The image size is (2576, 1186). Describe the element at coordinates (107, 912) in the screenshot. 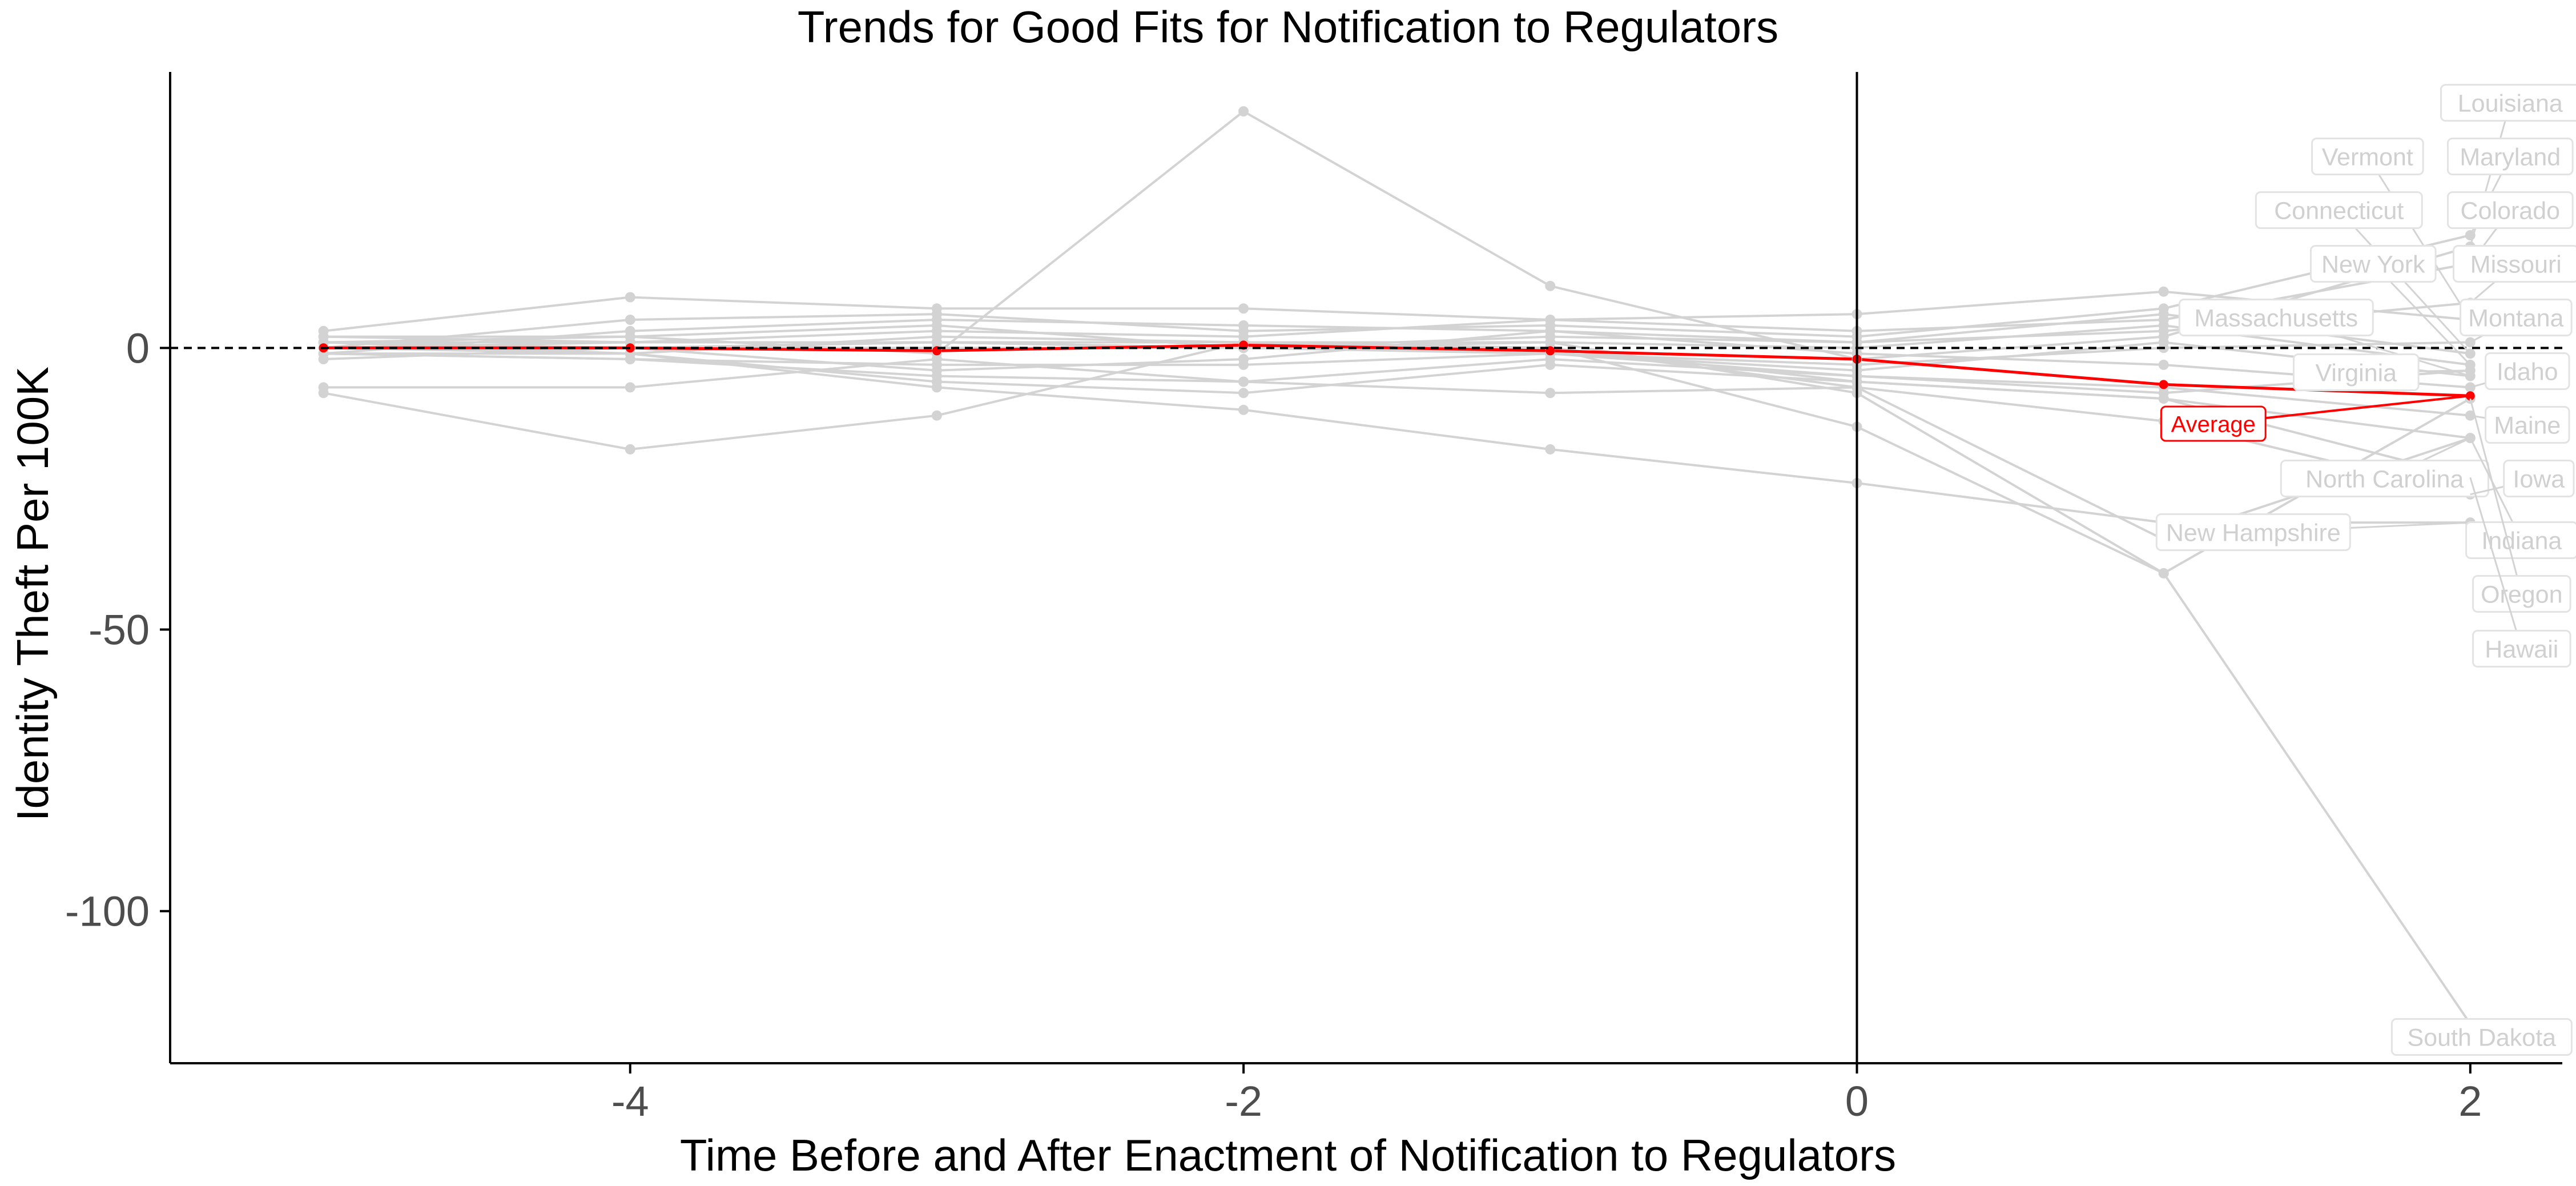

I see `y-tick-label: -100` at that location.